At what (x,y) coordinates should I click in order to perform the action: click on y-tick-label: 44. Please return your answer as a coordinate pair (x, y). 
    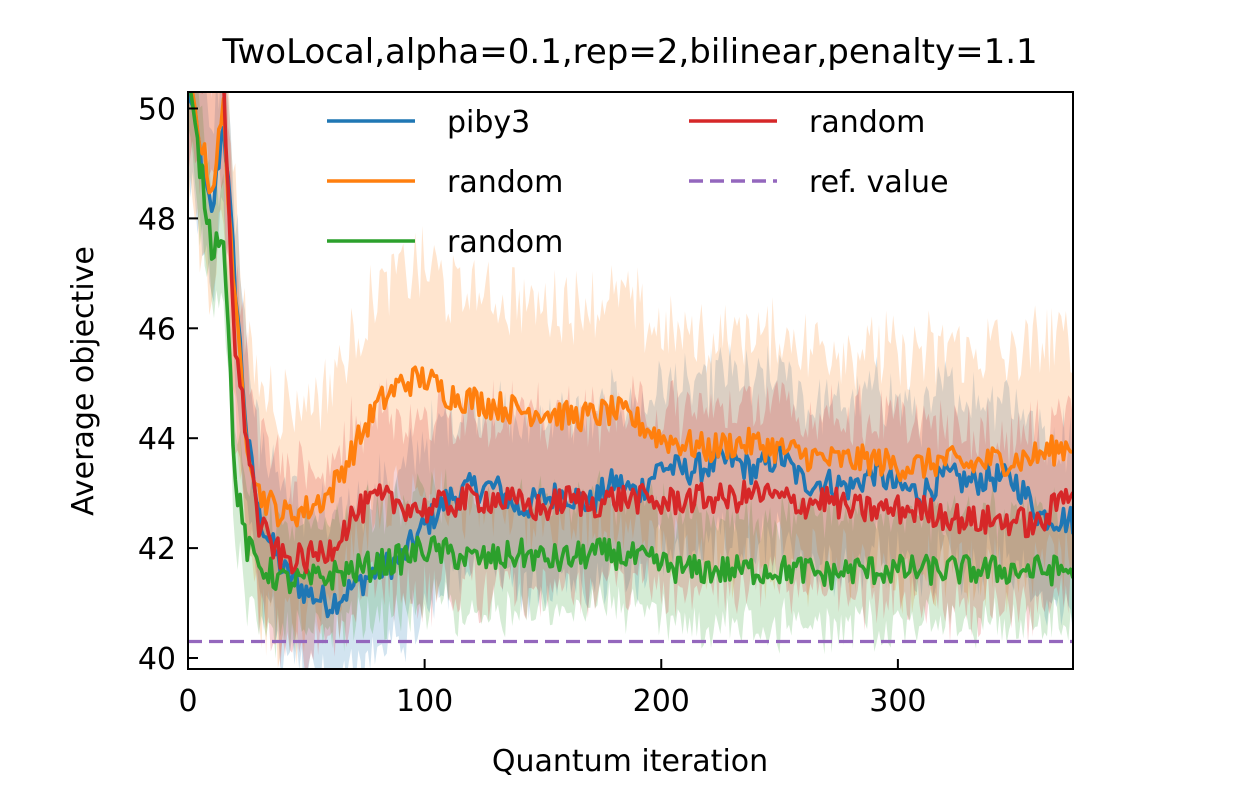
    Looking at the image, I should click on (157, 439).